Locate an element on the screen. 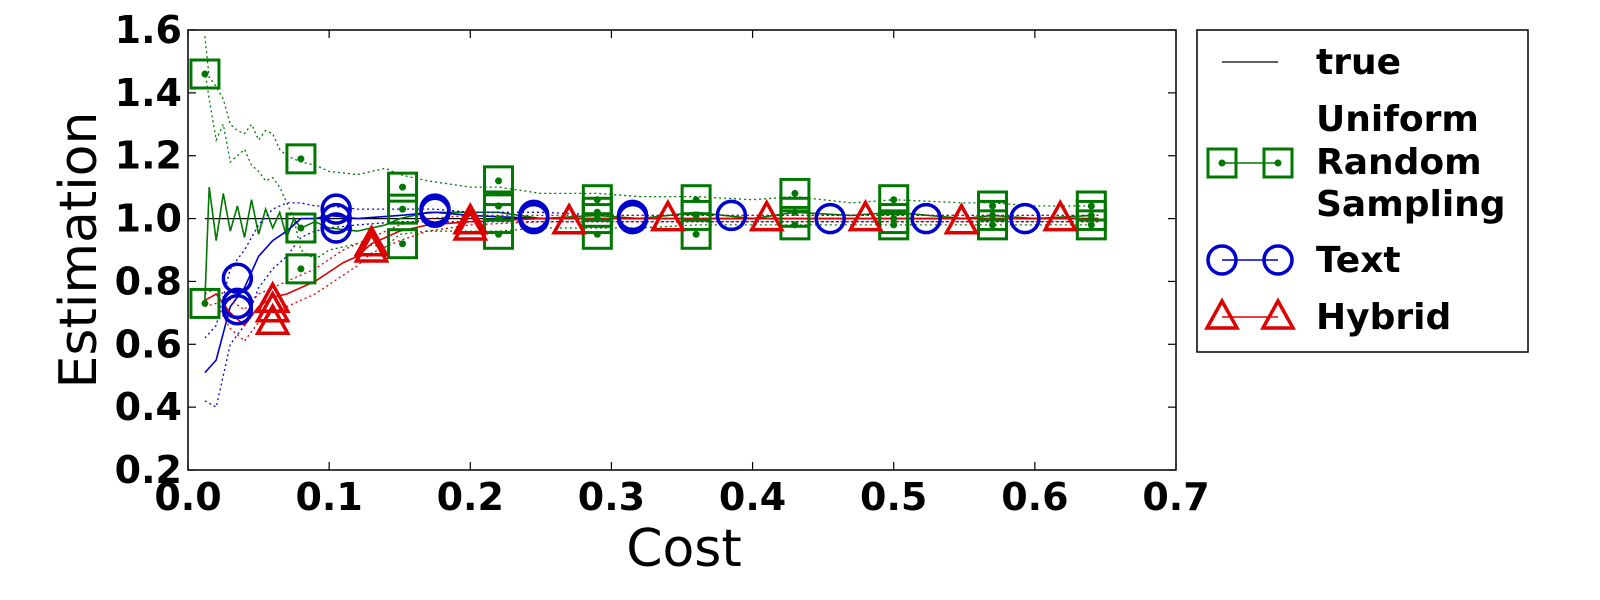  x-tick-label-0: 0.0 is located at coordinates (187, 497).